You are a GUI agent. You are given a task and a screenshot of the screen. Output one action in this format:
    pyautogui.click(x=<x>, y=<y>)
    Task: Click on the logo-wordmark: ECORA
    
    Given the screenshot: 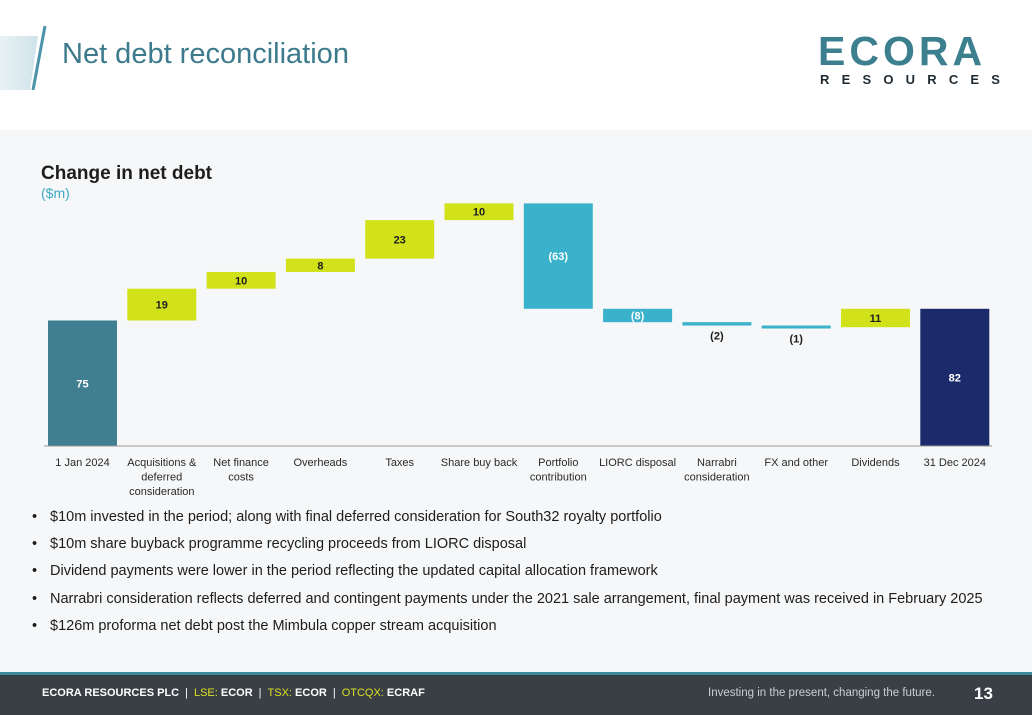 What is the action you would take?
    pyautogui.click(x=902, y=51)
    